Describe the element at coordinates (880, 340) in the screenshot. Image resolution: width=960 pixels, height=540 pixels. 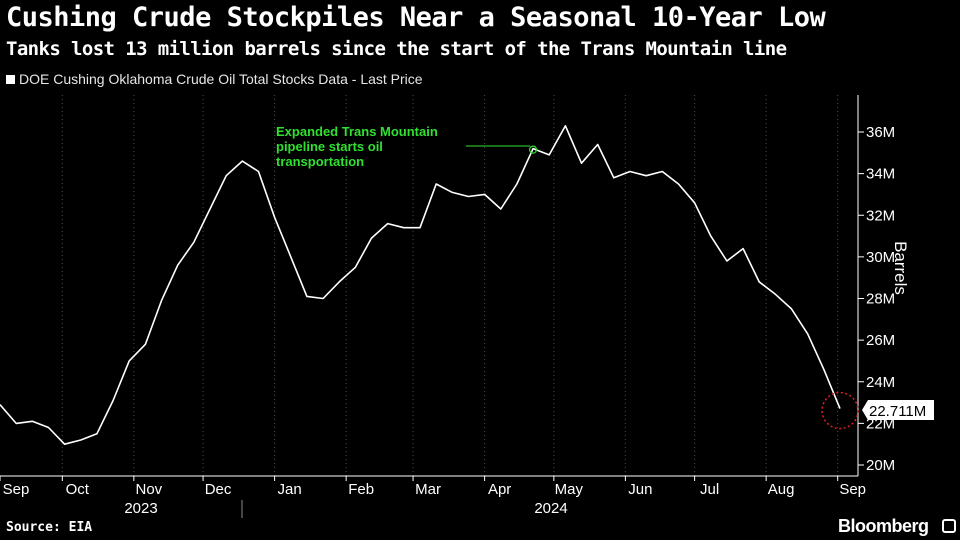
I see `y-tick-label: 26M` at that location.